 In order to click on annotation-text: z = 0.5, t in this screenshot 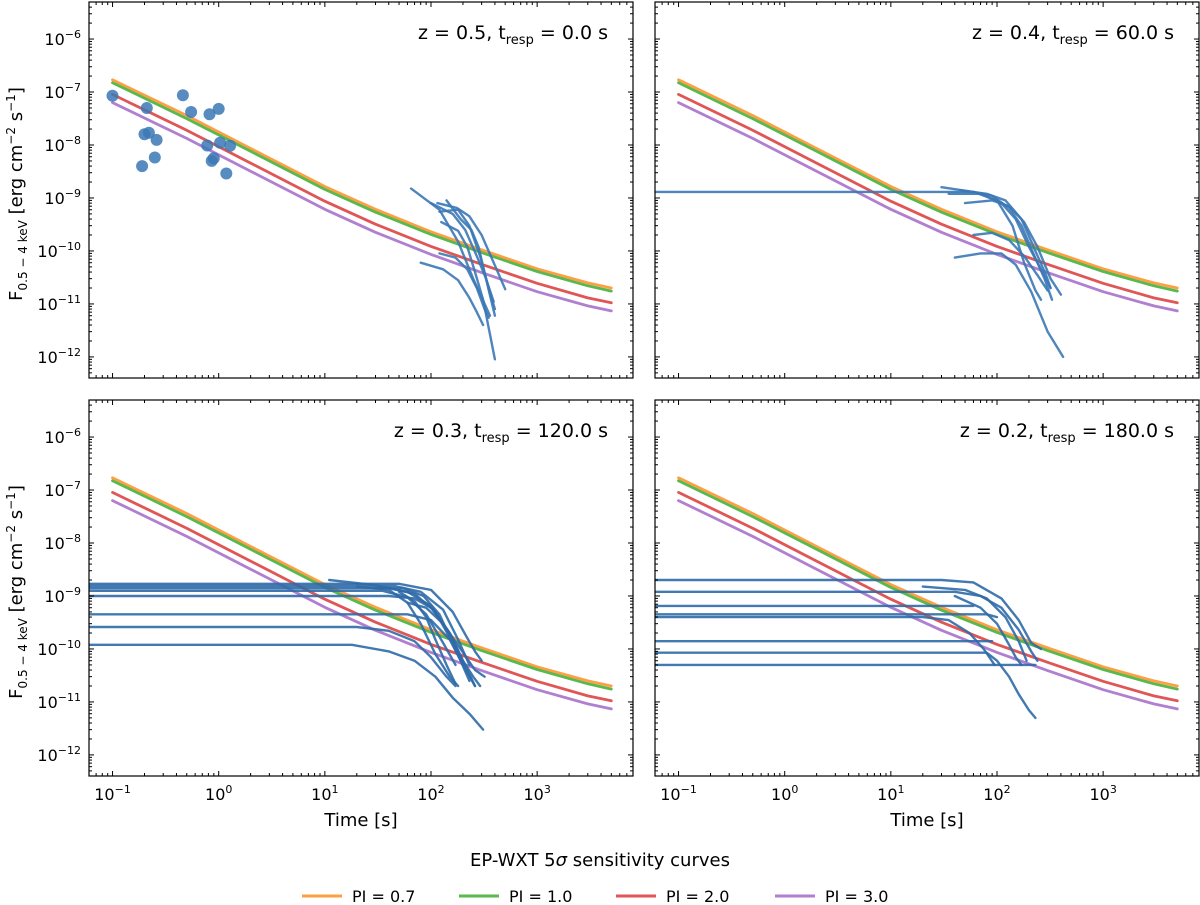, I will do `click(462, 33)`.